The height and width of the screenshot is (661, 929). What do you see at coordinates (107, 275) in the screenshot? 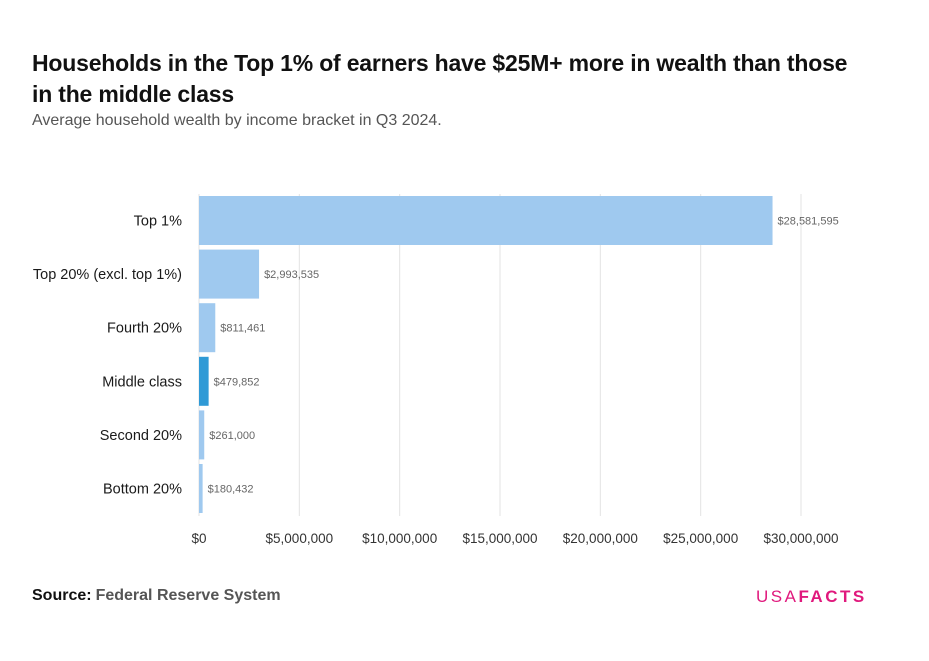
I see `category-label: Top 20% (excl. top 1%)` at bounding box center [107, 275].